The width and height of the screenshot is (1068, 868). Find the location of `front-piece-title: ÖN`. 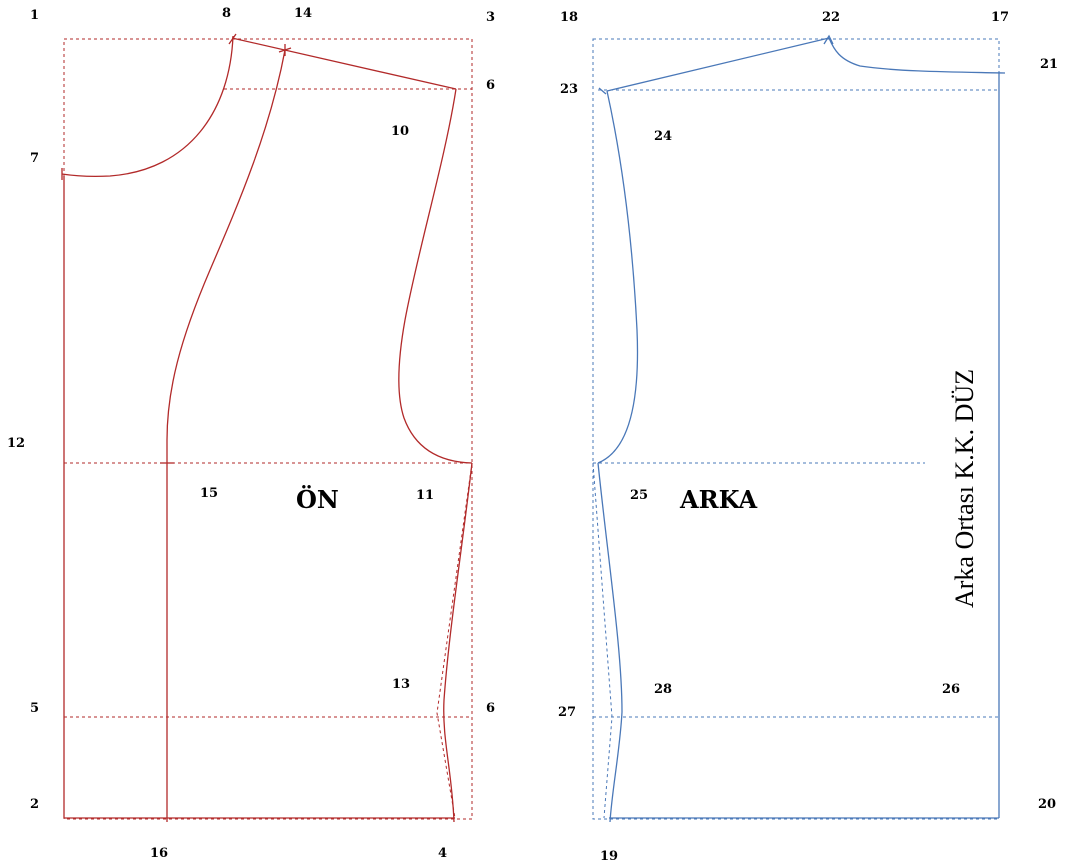

front-piece-title: ÖN is located at coordinates (317, 499).